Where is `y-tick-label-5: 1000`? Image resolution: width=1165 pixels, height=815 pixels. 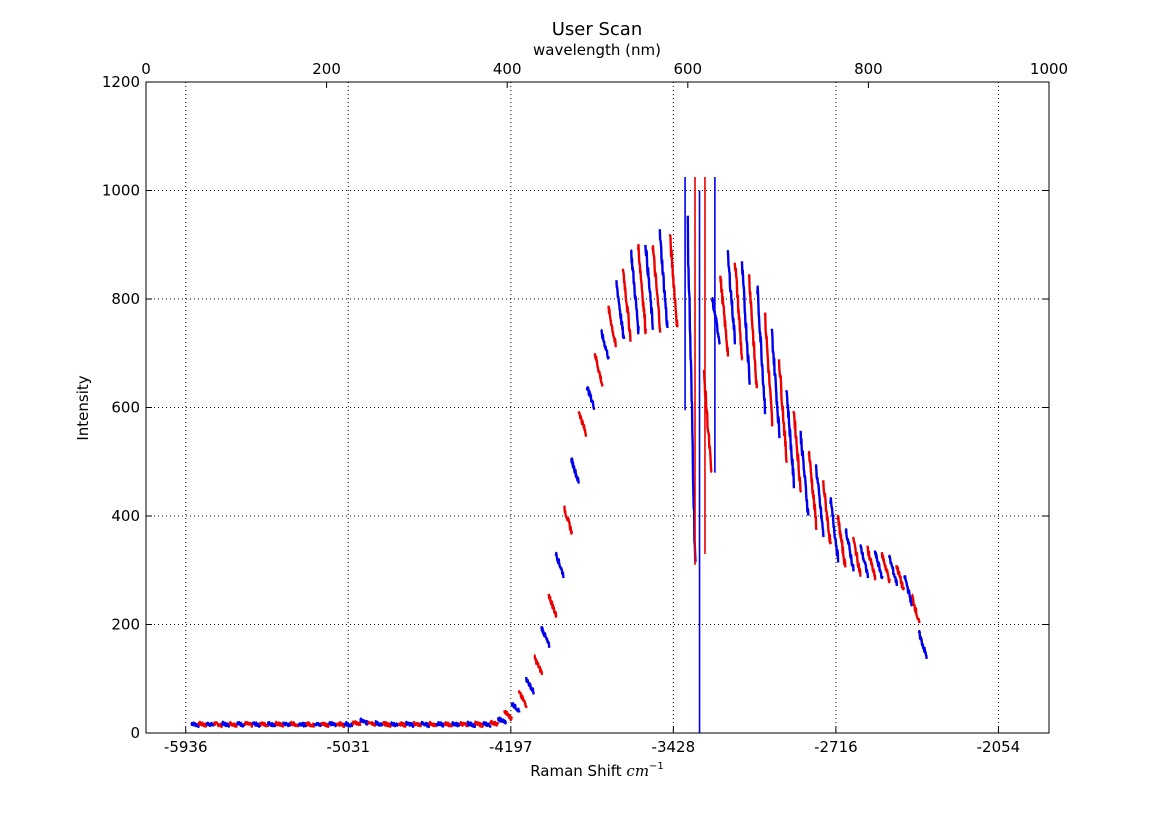
y-tick-label-5: 1000 is located at coordinates (121, 191).